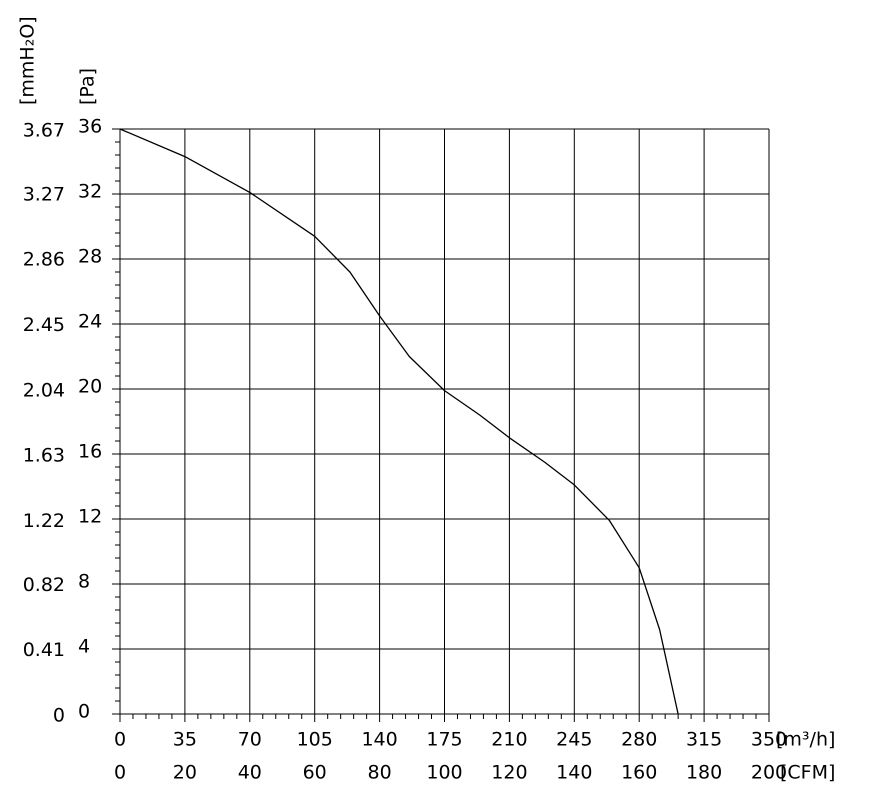  Describe the element at coordinates (84, 712) in the screenshot. I see `y-tick-label: 0` at that location.